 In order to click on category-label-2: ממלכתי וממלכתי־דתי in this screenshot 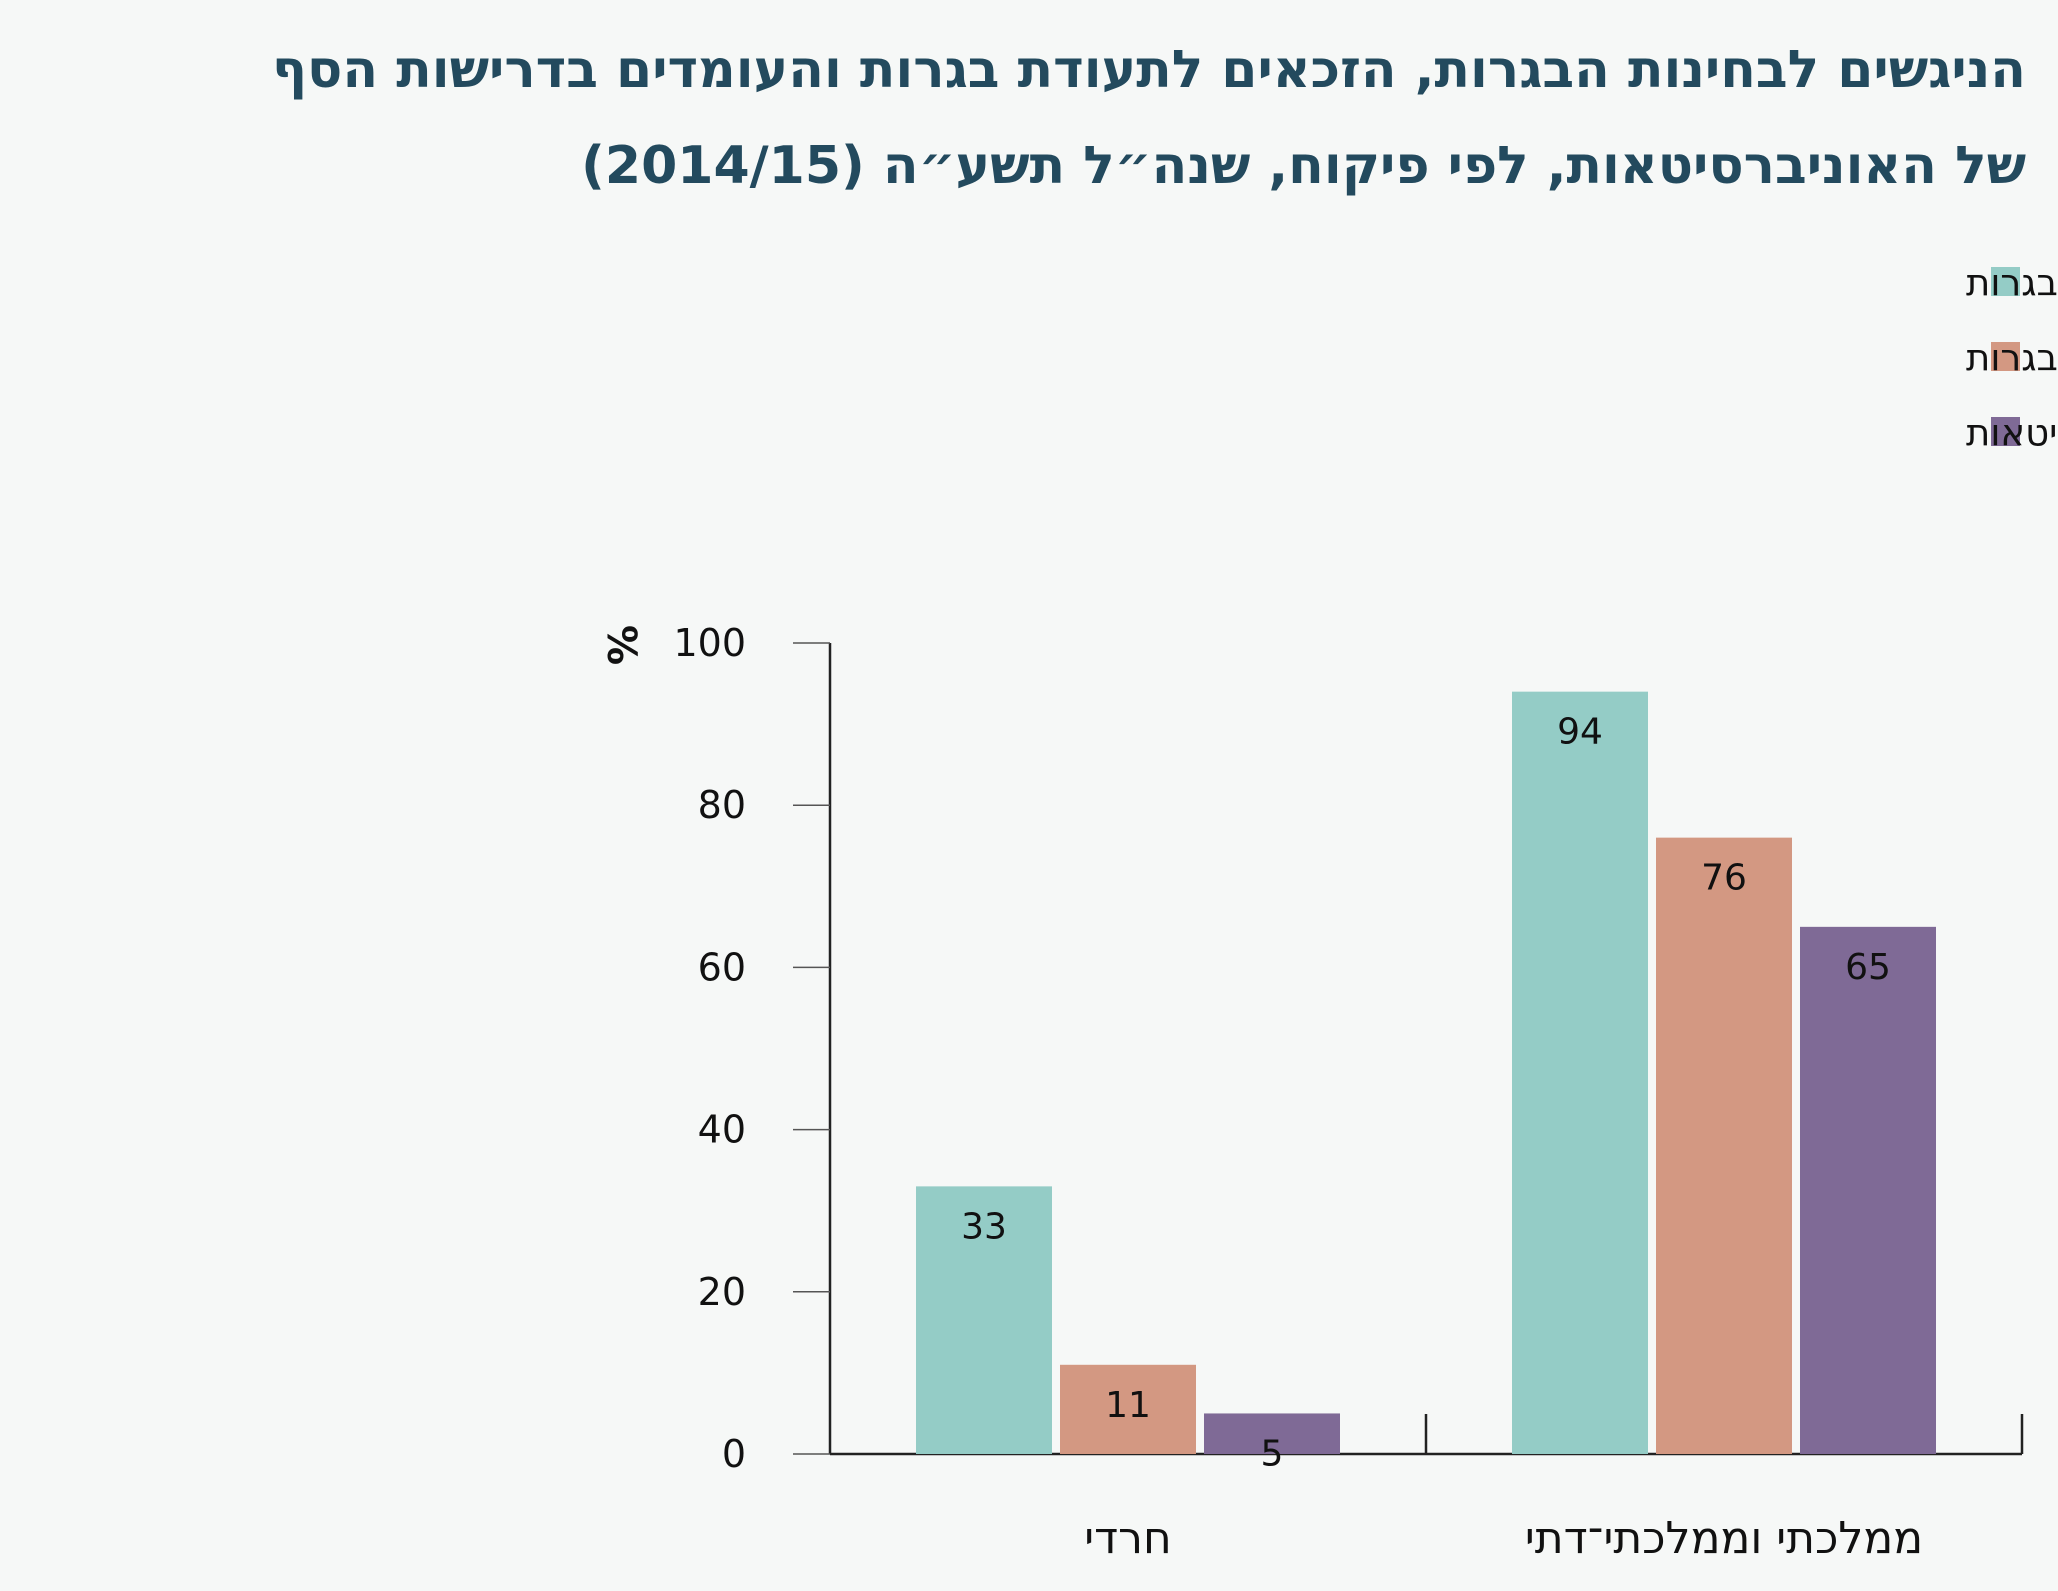, I will do `click(1724, 1538)`.